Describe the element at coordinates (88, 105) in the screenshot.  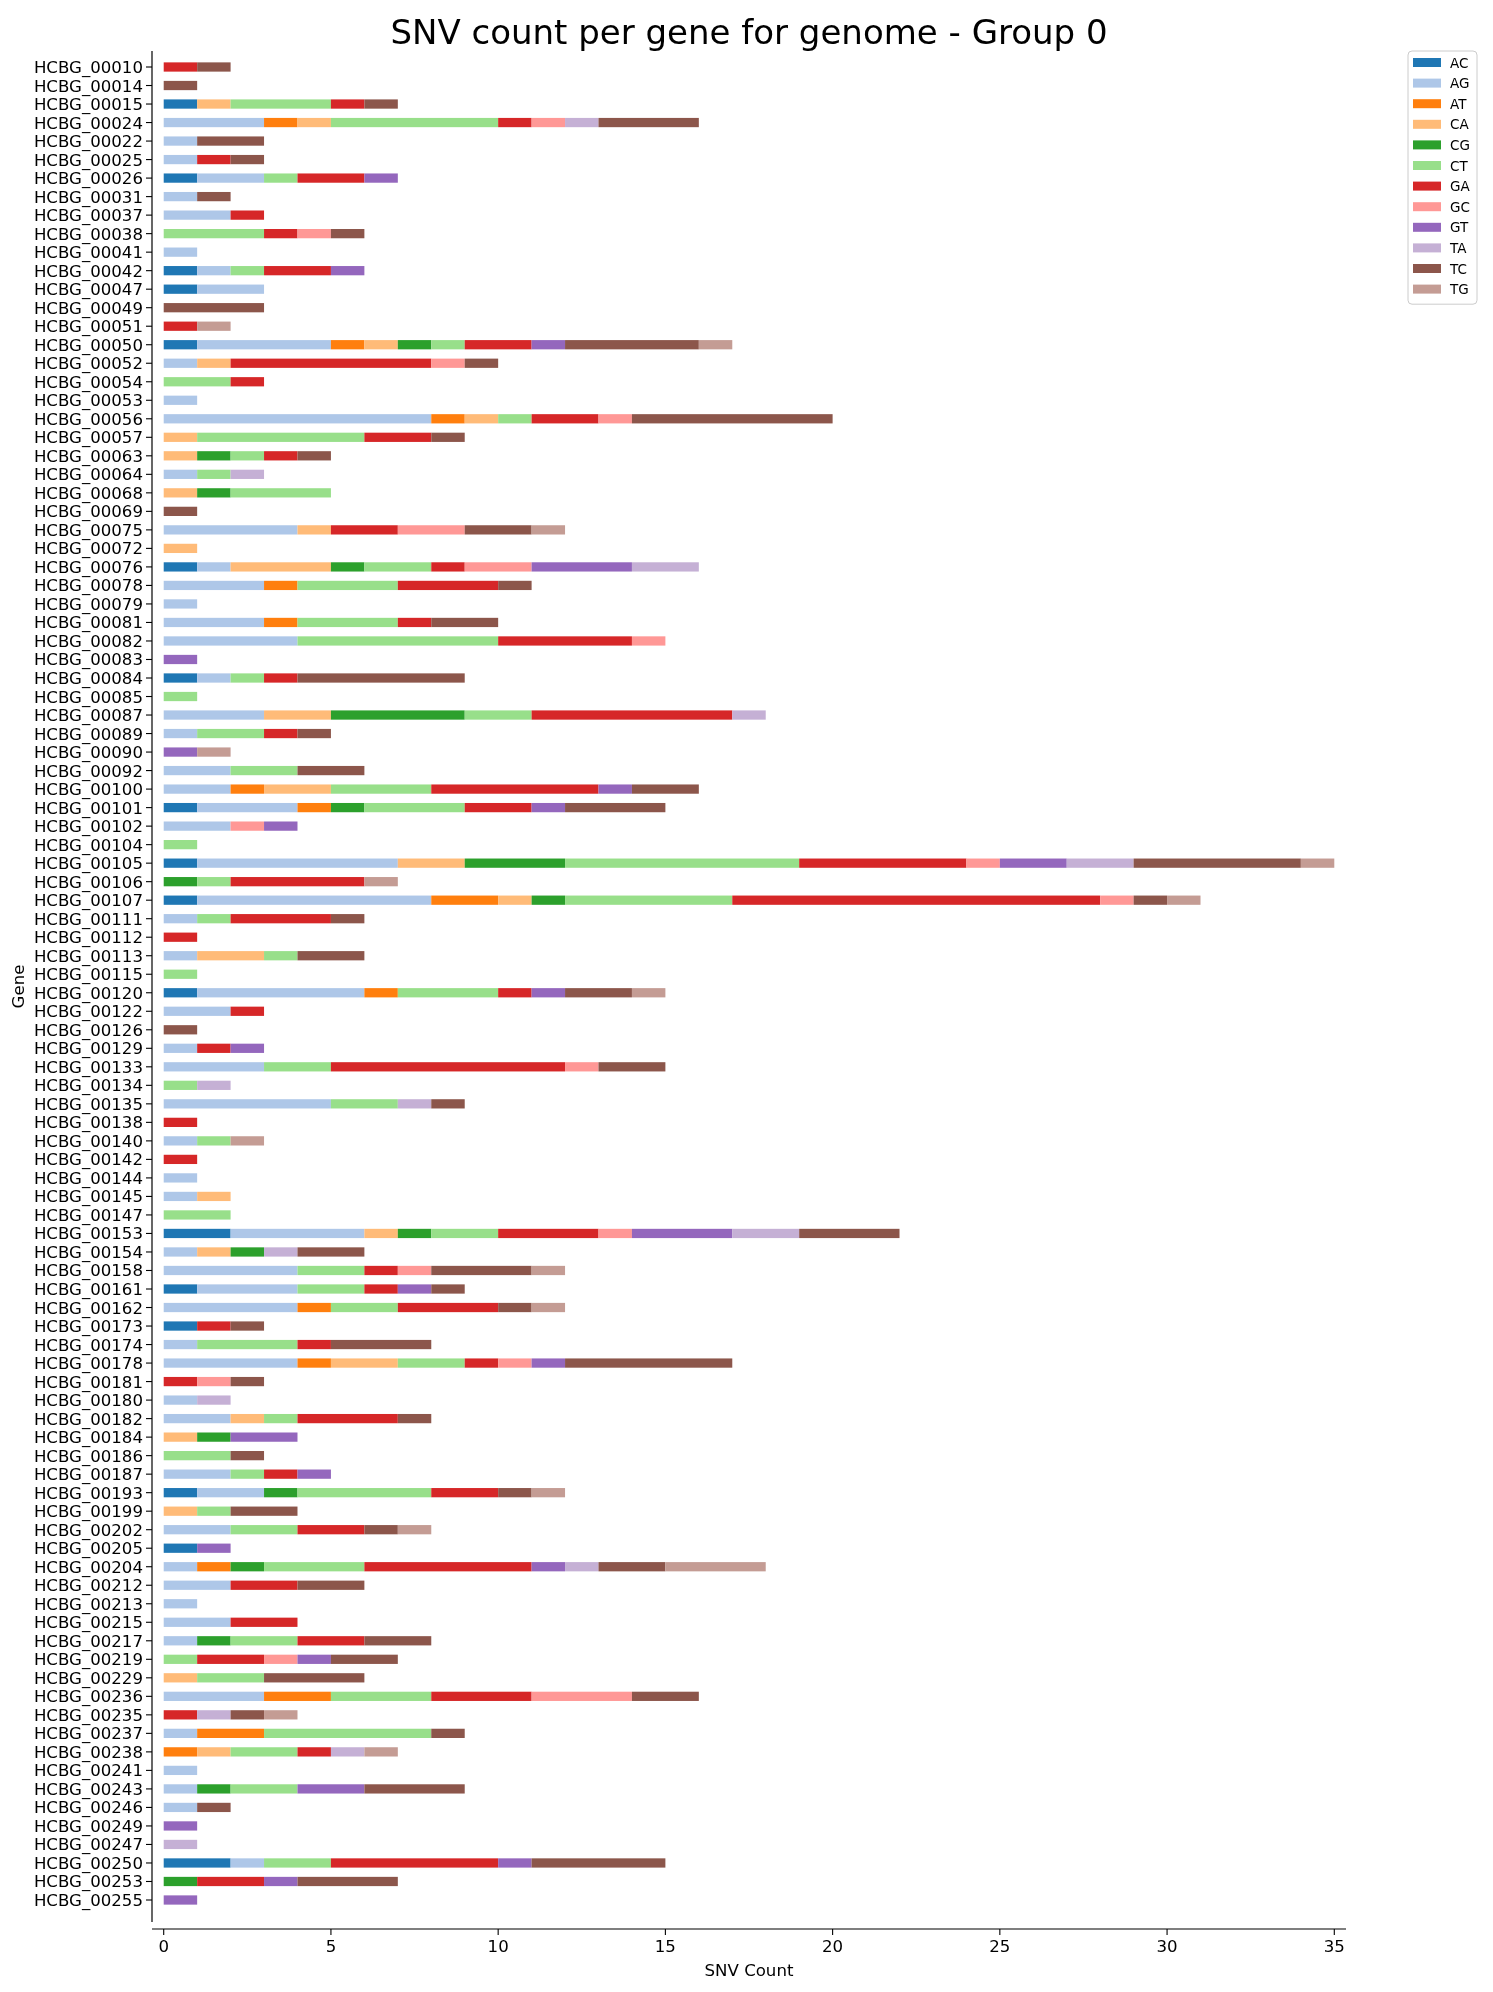
I see `y-tick-label: HCBG_00015` at that location.